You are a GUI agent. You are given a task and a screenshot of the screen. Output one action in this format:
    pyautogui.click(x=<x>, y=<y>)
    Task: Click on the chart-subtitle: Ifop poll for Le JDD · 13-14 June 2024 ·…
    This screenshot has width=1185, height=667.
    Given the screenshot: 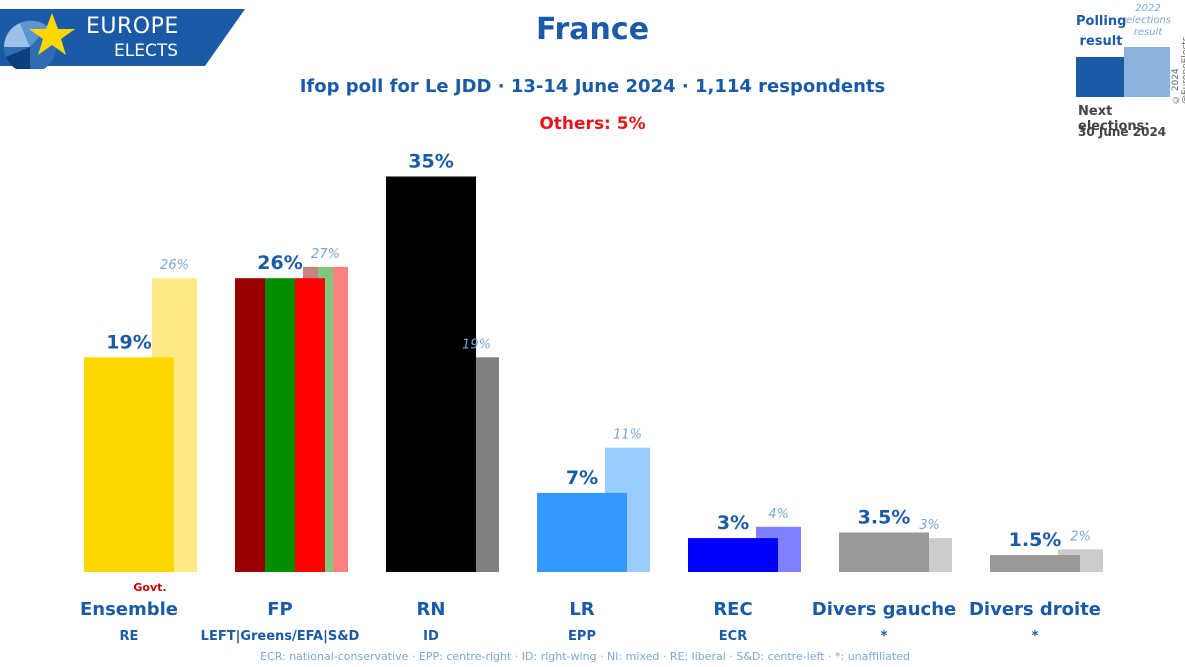 What is the action you would take?
    pyautogui.click(x=592, y=86)
    